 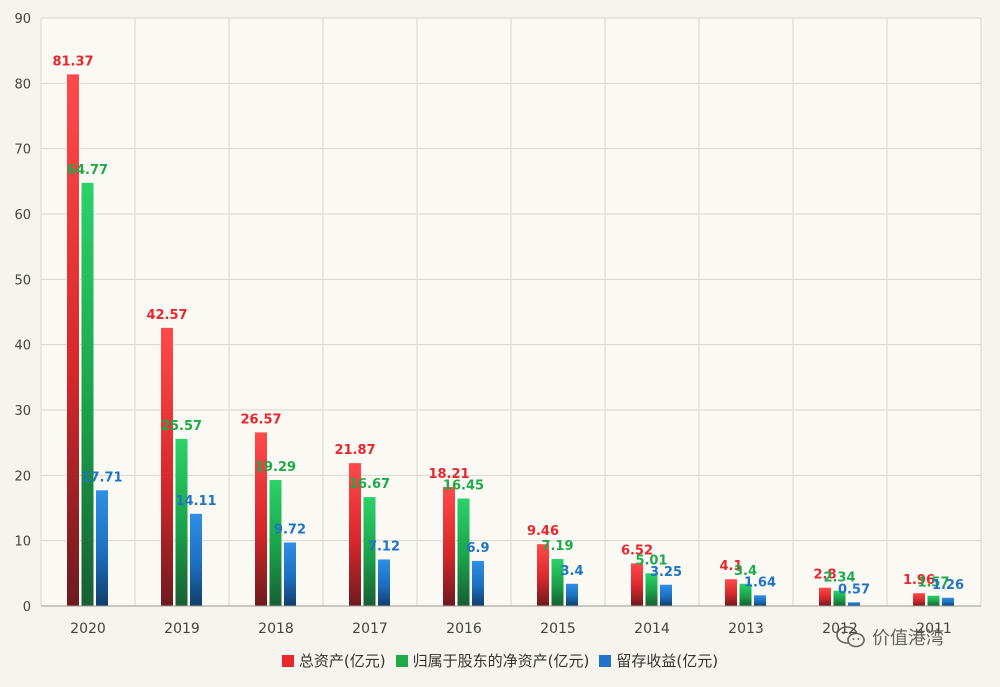 What do you see at coordinates (22, 280) in the screenshot?
I see `y-tick-label: 50` at bounding box center [22, 280].